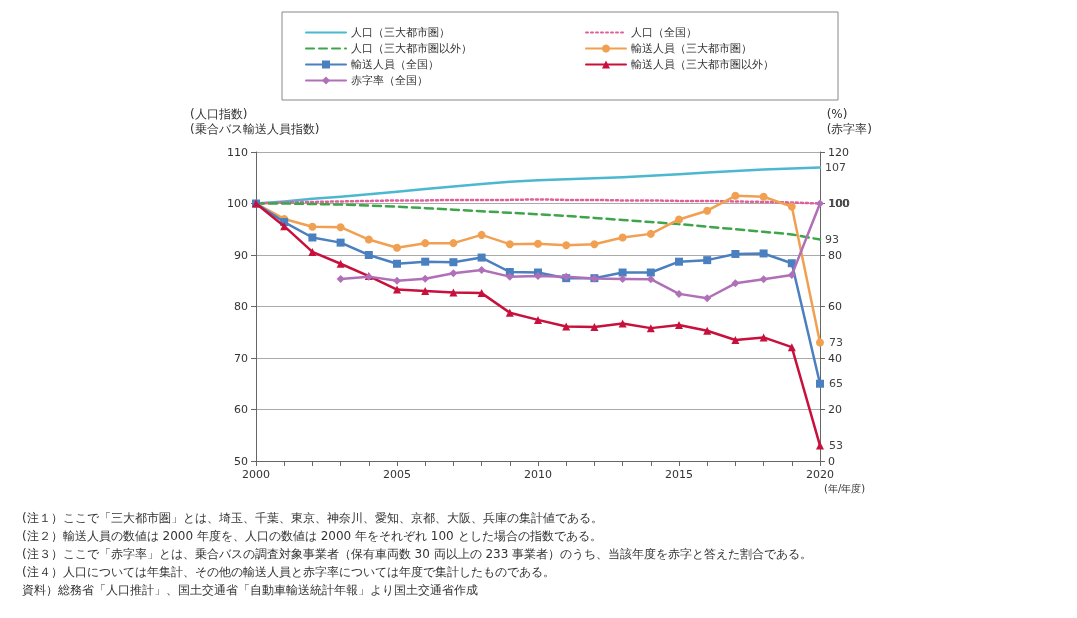 The image size is (1077, 618). What do you see at coordinates (417, 554) in the screenshot?
I see `text: (注３）ここで「赤字率」とは、乗合バスの調査対象事業者（保有車両数 30 両以上の 233 事業者）のうち、当該年度を赤字と答えた割合である。` at bounding box center [417, 554].